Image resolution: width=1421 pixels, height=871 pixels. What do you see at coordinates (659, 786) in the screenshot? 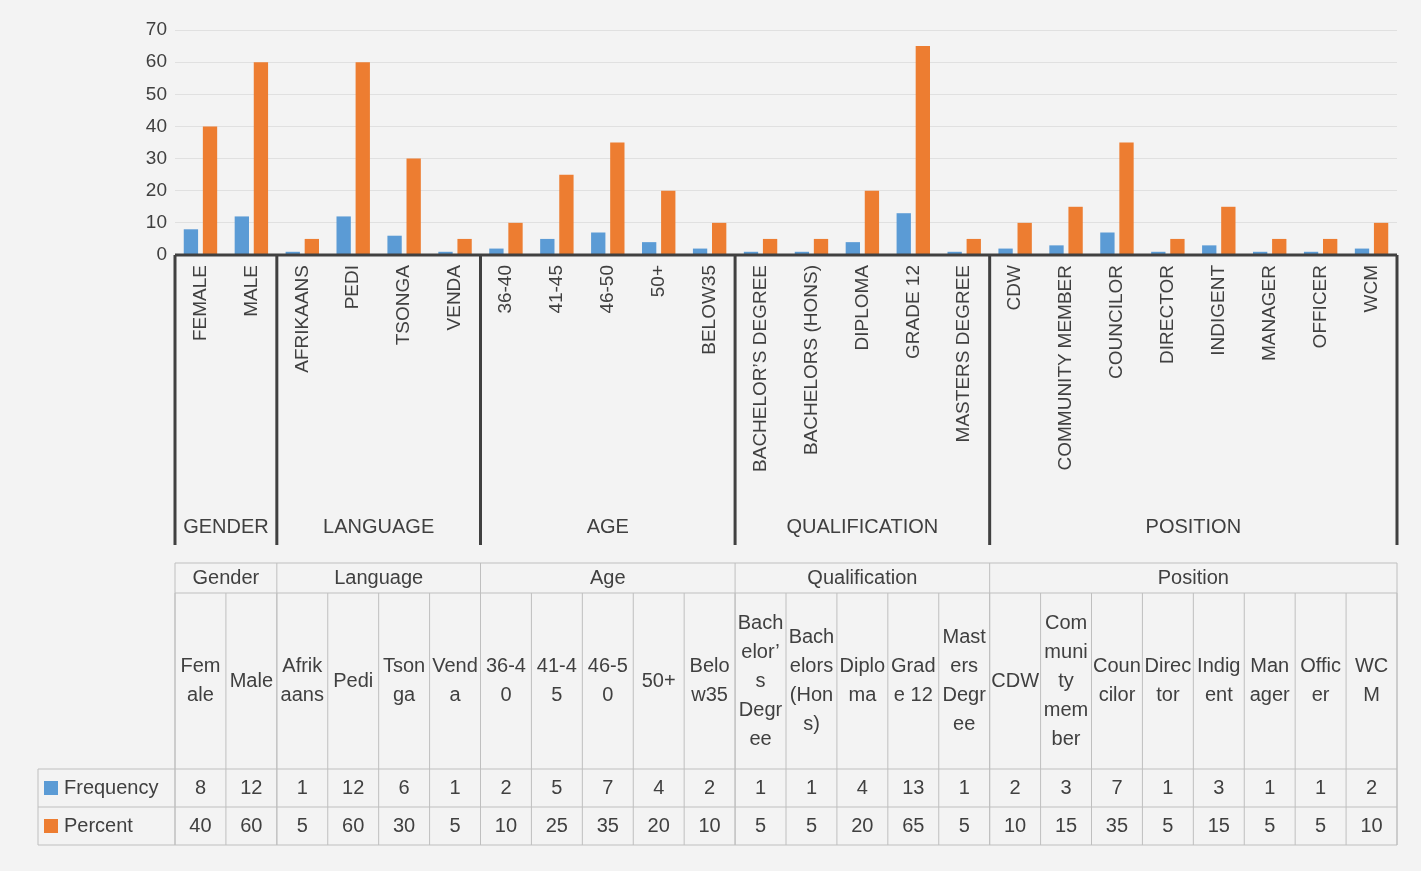
I see `data-label: 4` at bounding box center [659, 786].